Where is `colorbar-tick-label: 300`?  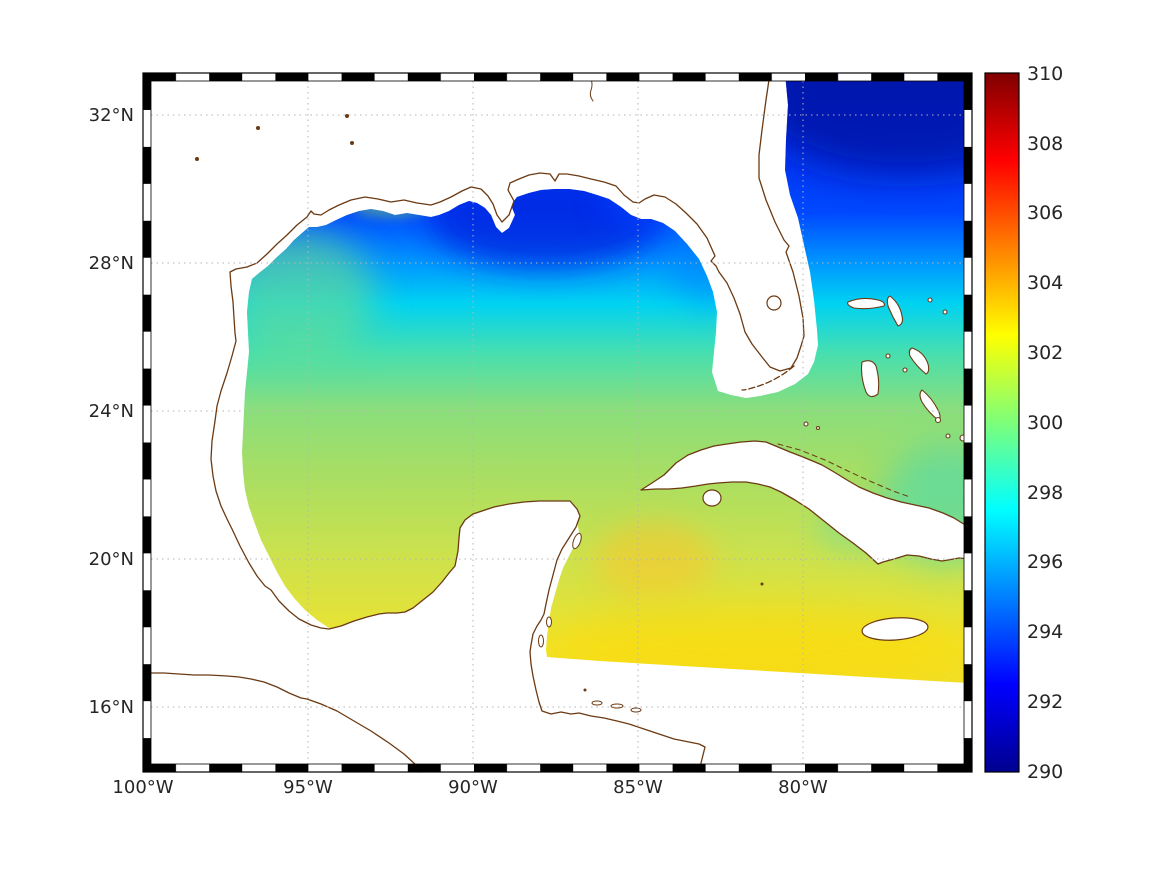
colorbar-tick-label: 300 is located at coordinates (1045, 423).